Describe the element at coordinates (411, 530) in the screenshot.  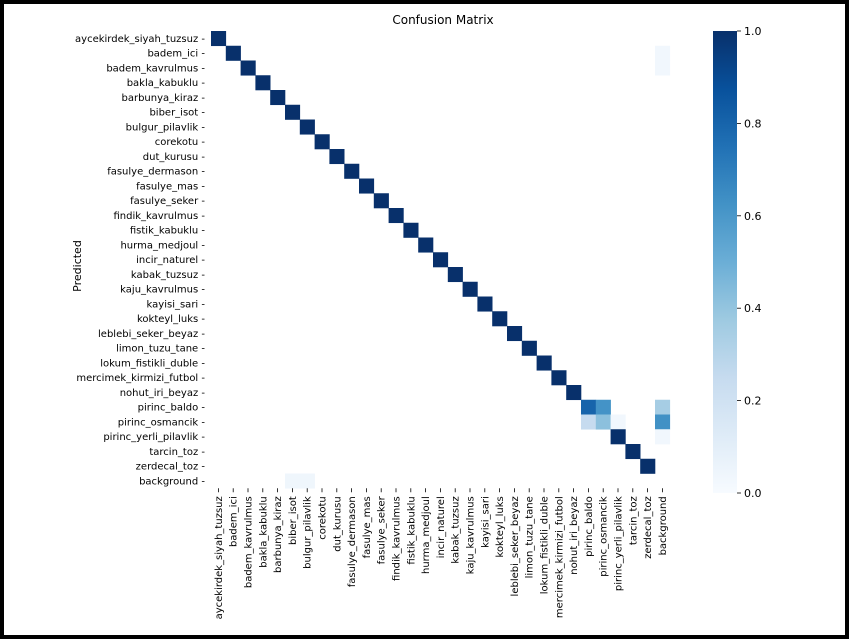
I see `x-tick-label: fistik_kabuklu` at that location.